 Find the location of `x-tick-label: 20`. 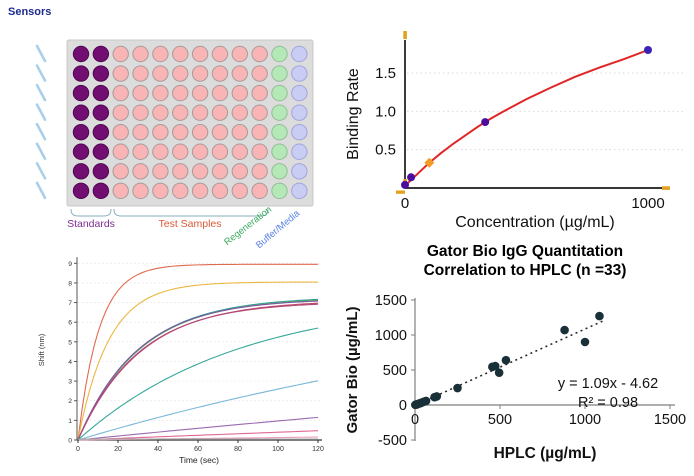

x-tick-label: 20 is located at coordinates (118, 449).